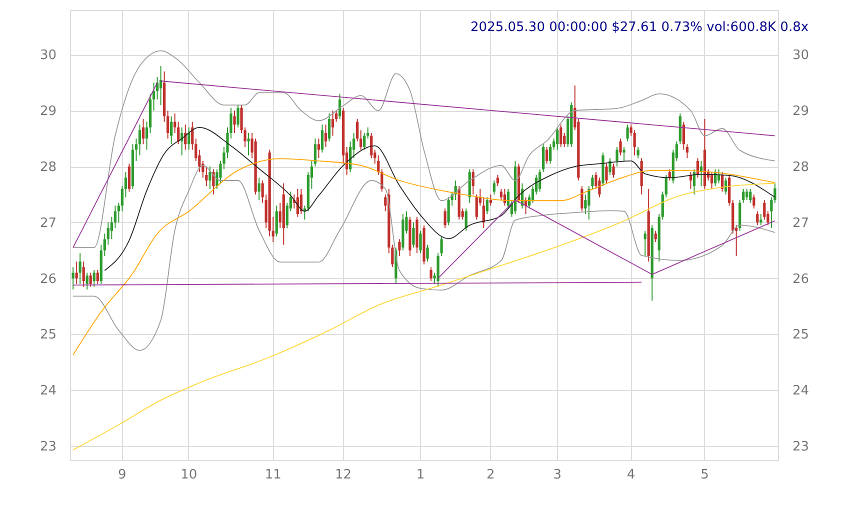 This screenshot has height=505, width=861. Describe the element at coordinates (48, 56) in the screenshot. I see `y-tick-label: 30` at that location.